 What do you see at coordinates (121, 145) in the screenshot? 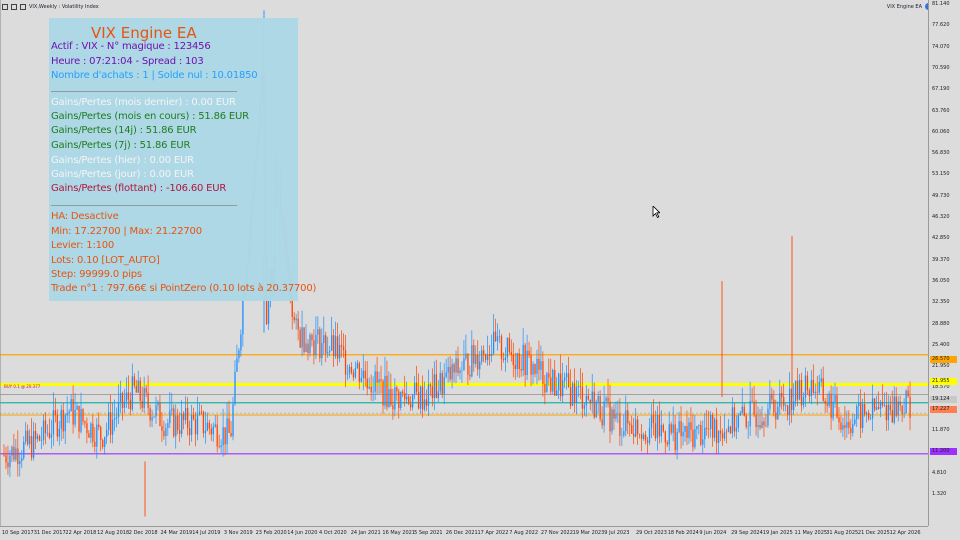
I see `ea-panel-line: Gains/Pertes (7j) : 51.86 EUR` at bounding box center [121, 145].